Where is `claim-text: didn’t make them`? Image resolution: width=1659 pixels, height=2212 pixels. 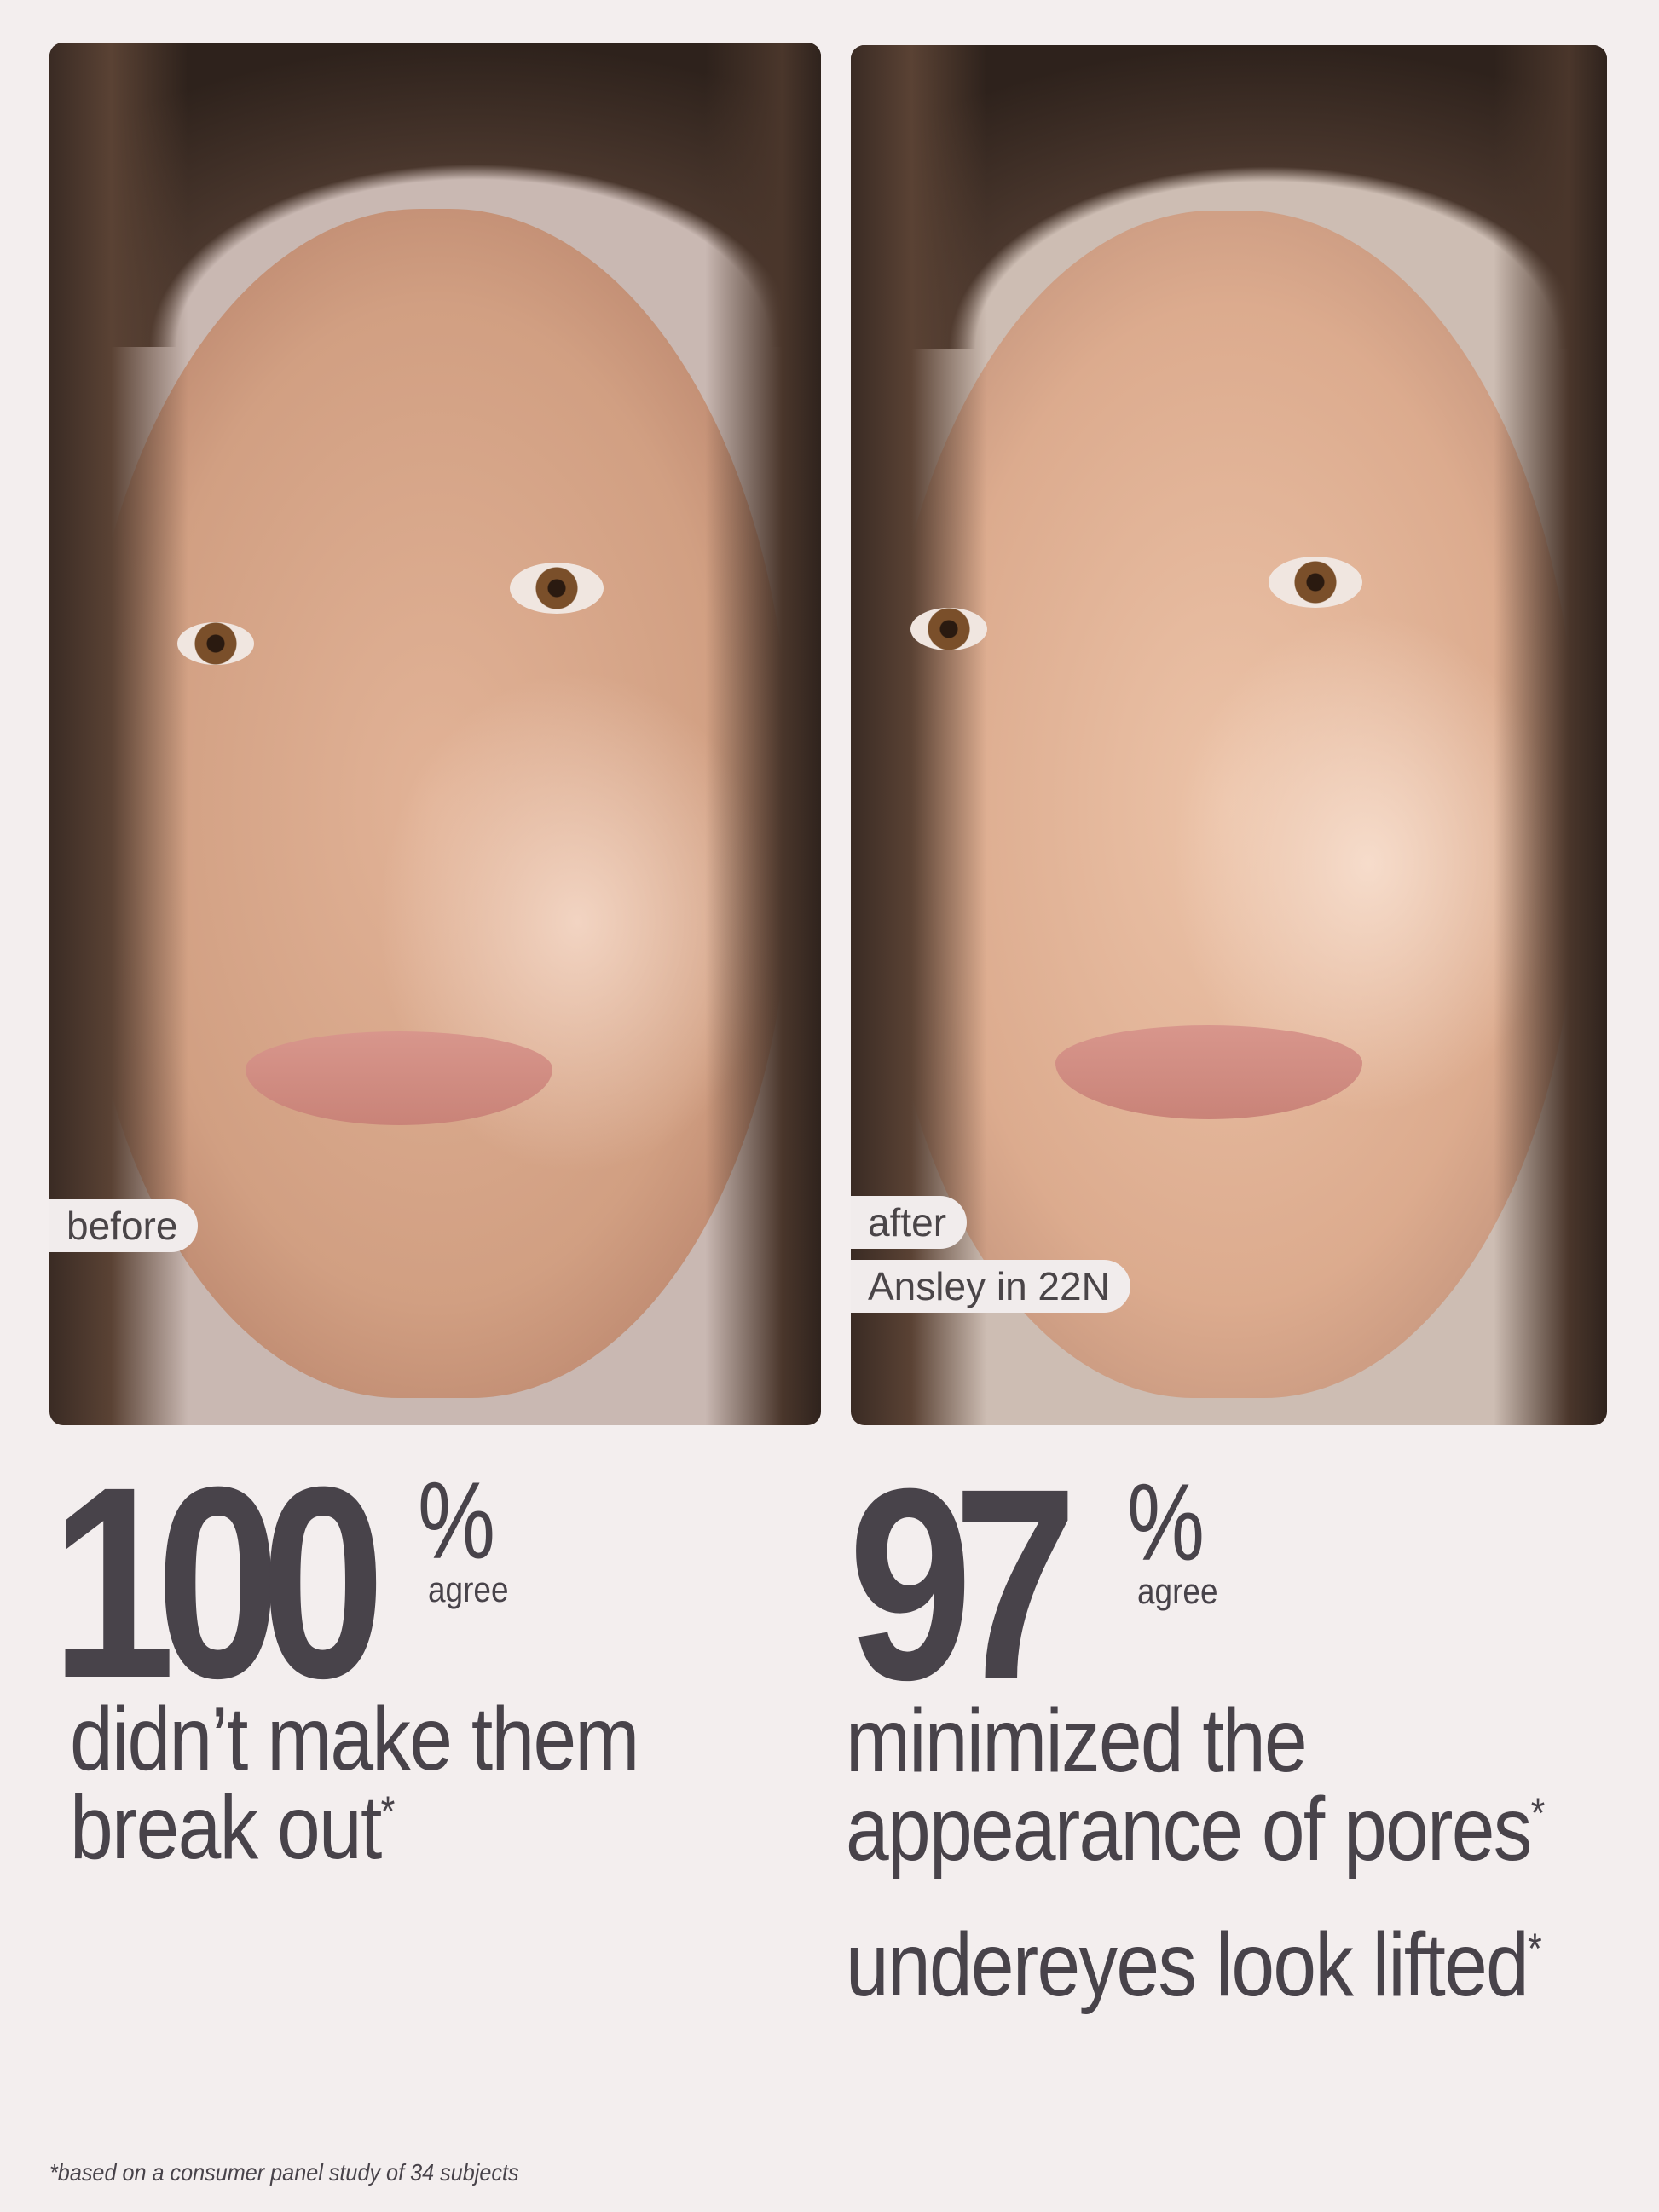 claim-text: didn’t make them is located at coordinates (355, 1739).